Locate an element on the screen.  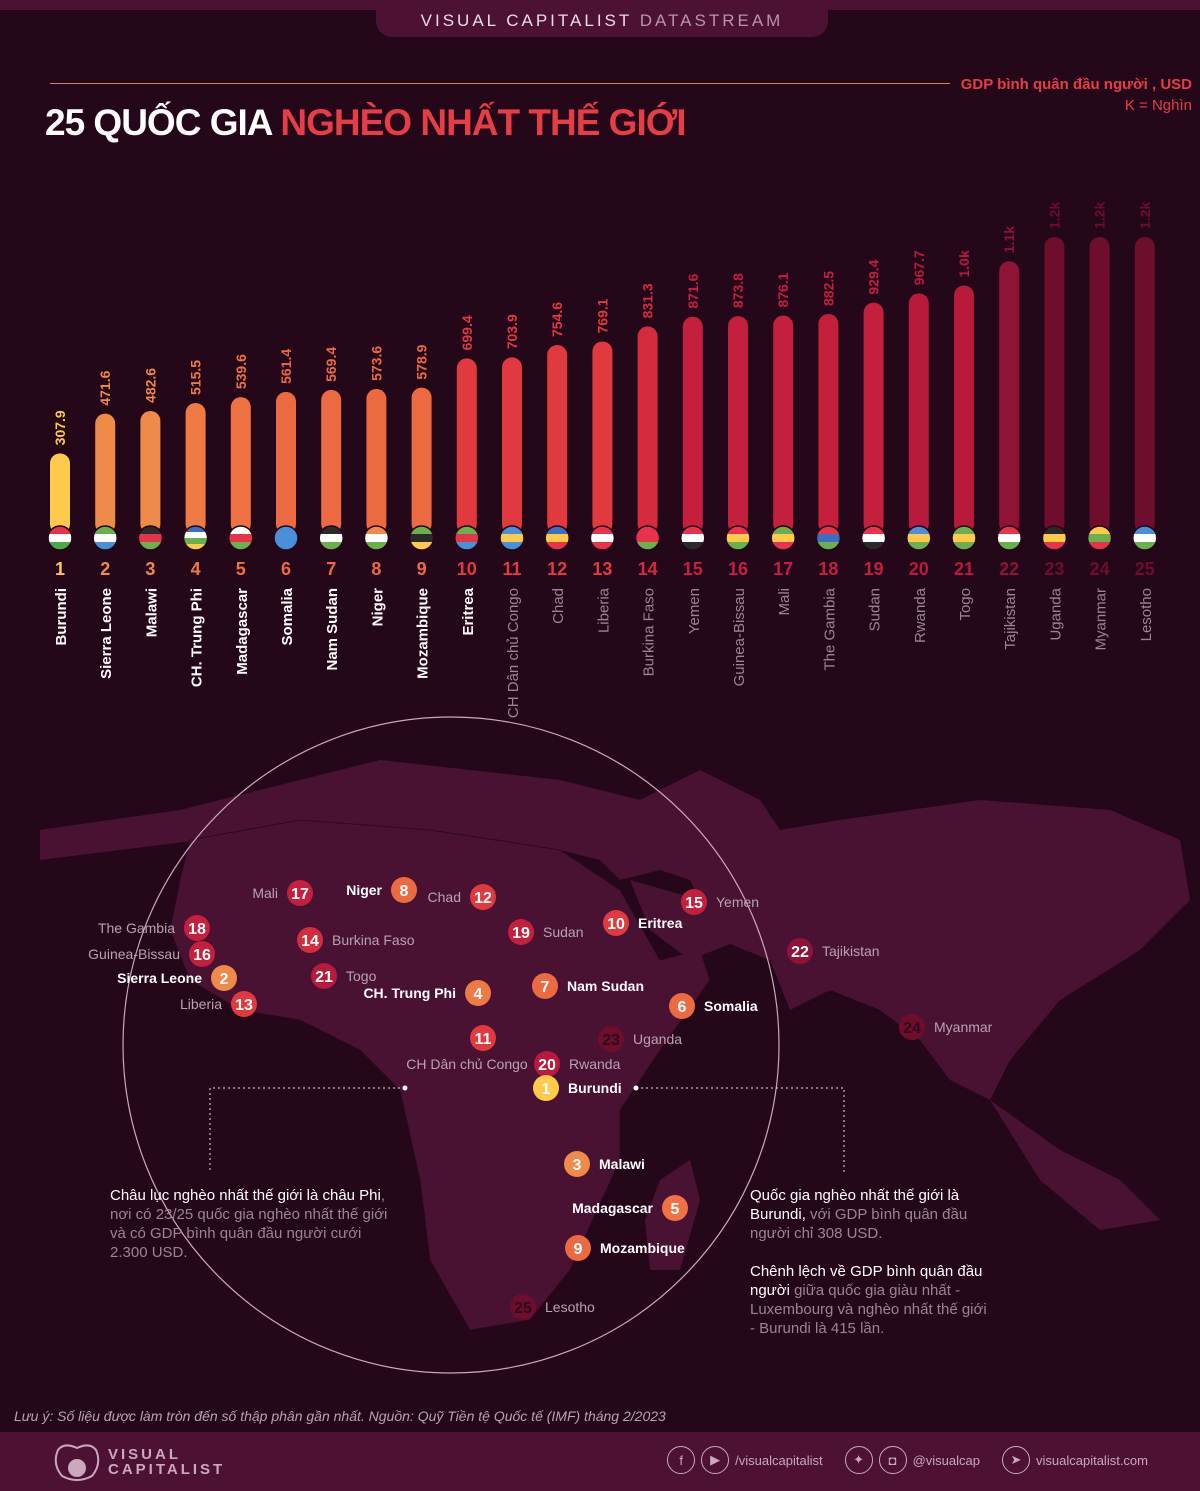
map-marker: 20 Rwanda is located at coordinates (577, 1064).